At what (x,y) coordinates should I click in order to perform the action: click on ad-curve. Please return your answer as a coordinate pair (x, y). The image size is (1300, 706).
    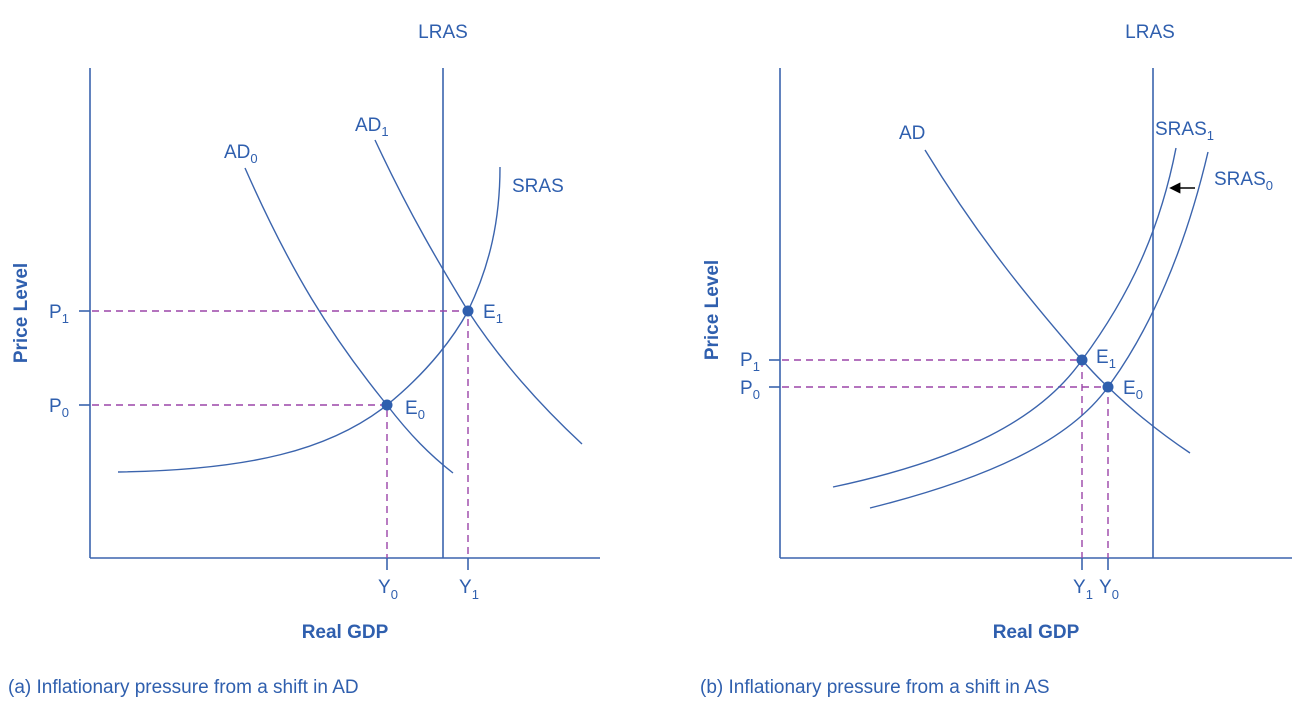
    Looking at the image, I should click on (1057, 301).